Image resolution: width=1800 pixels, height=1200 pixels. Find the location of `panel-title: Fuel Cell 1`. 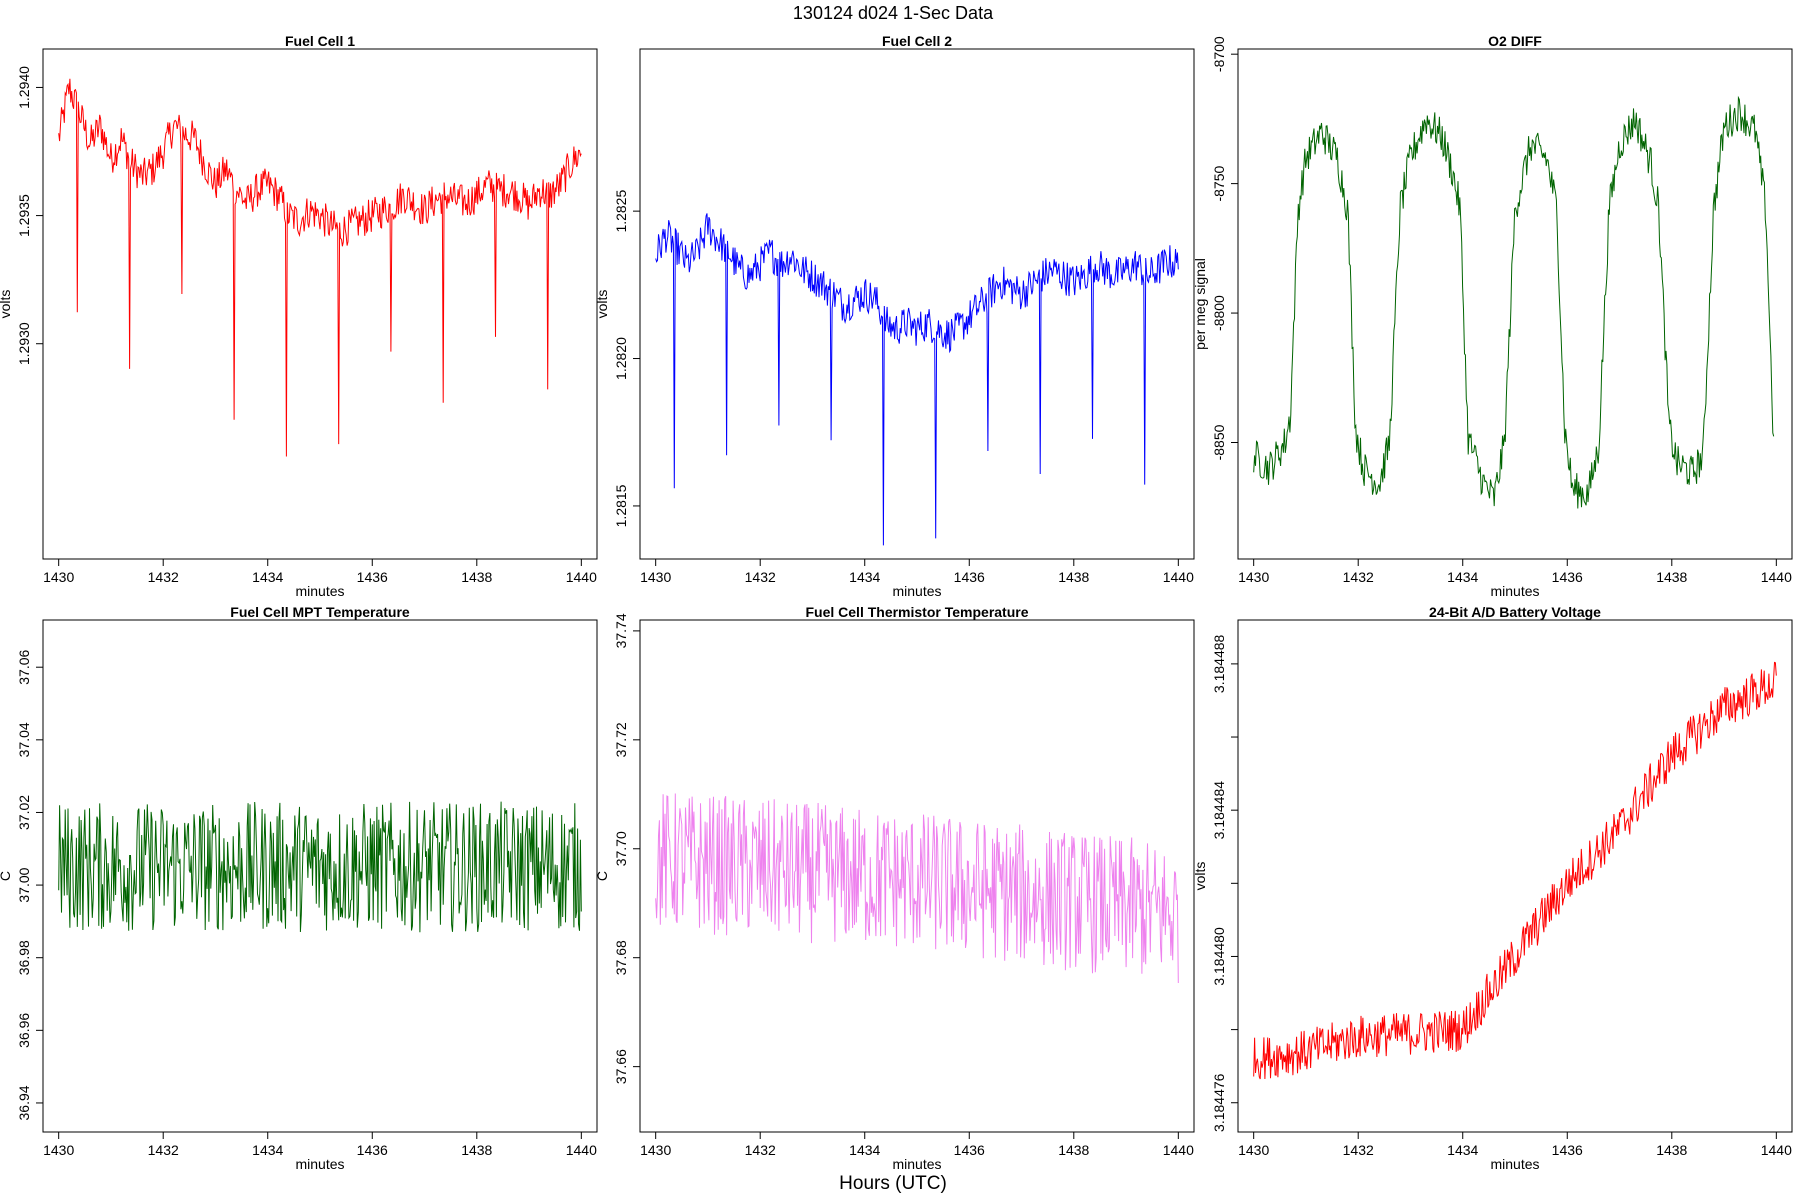

panel-title: Fuel Cell 1 is located at coordinates (320, 41).